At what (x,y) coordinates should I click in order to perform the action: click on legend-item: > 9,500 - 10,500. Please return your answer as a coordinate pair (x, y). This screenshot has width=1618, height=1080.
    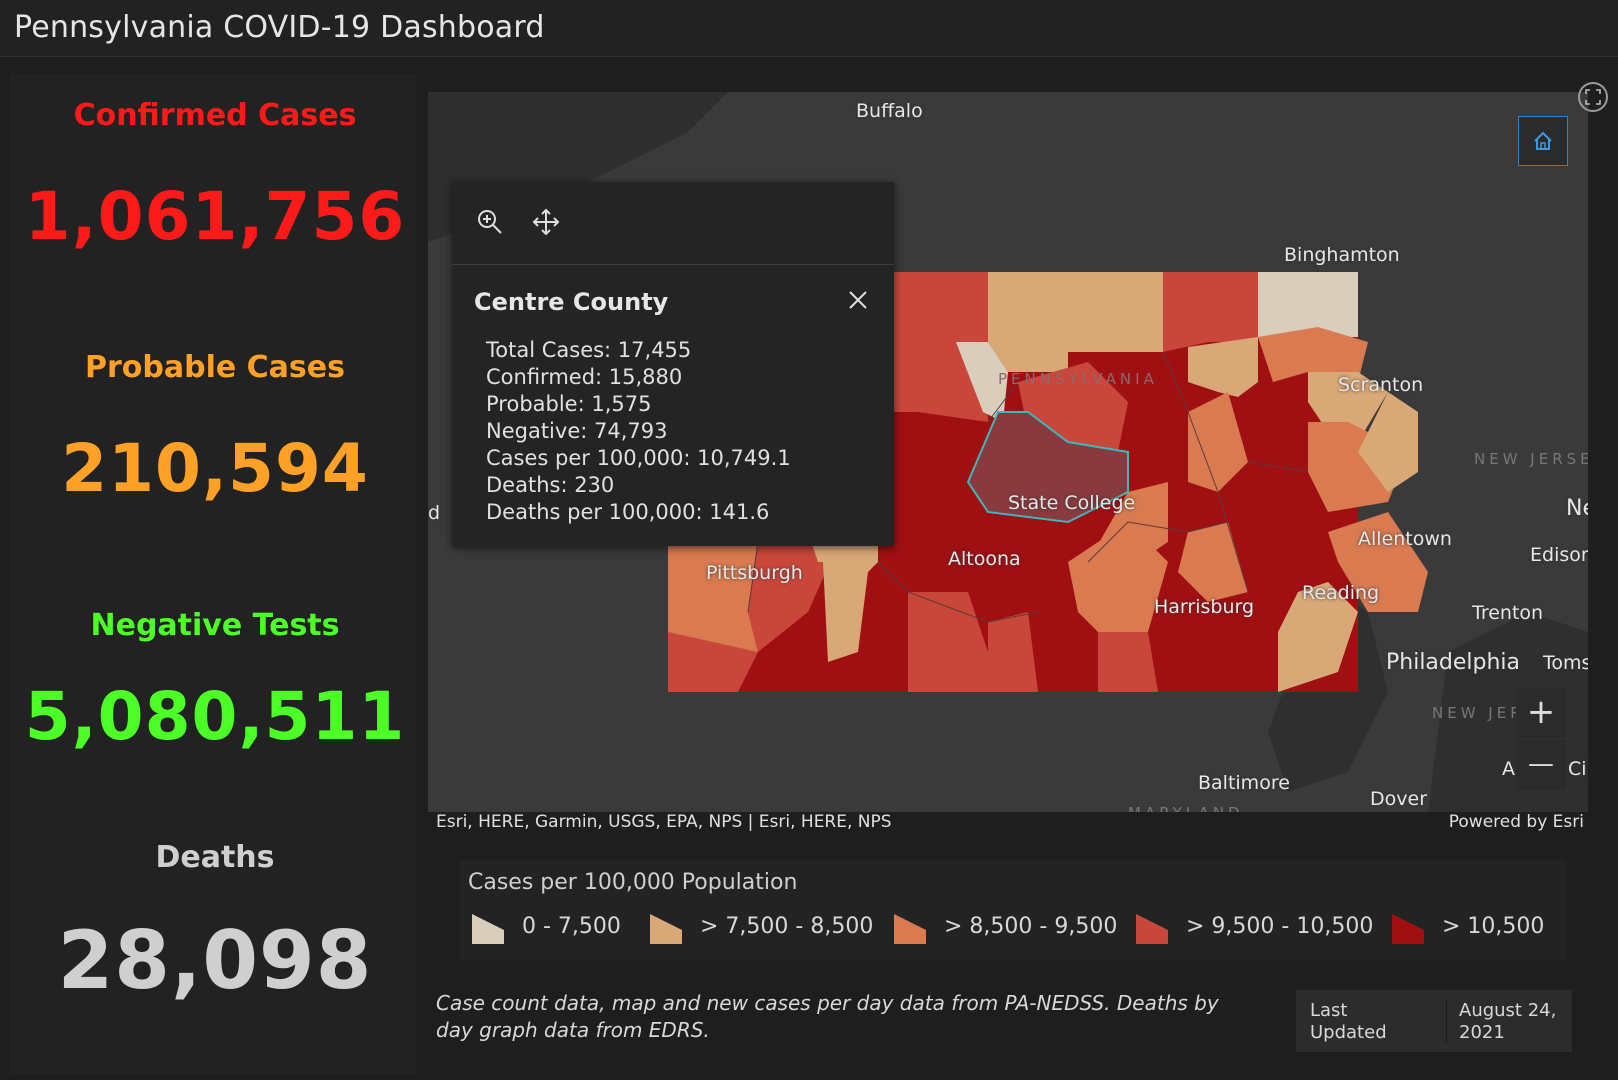
    Looking at the image, I should click on (1252, 928).